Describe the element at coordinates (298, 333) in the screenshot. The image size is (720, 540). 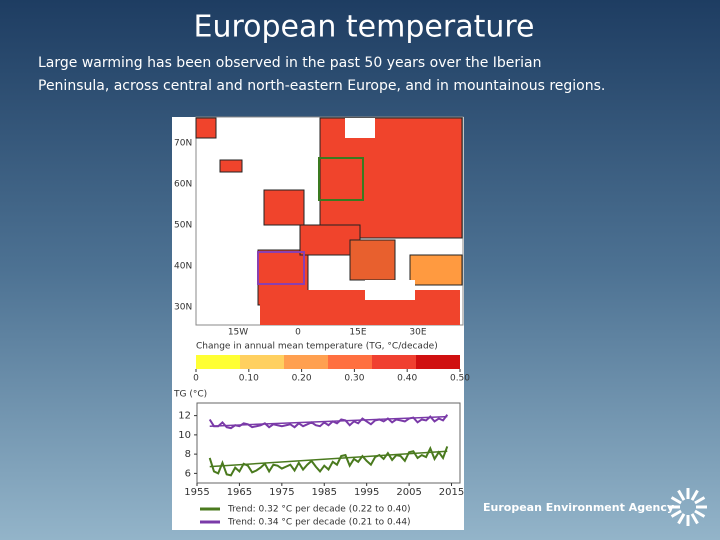
I see `lon-label: 0` at that location.